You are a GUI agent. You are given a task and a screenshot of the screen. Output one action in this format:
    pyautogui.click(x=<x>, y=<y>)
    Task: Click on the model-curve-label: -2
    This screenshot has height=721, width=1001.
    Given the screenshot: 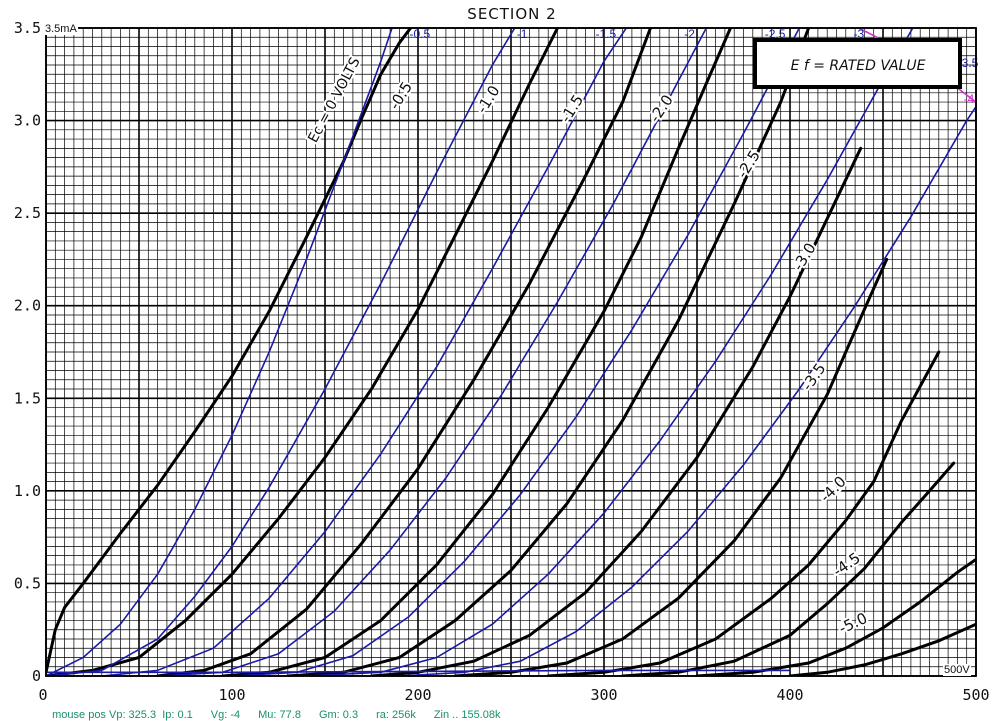 What is the action you would take?
    pyautogui.click(x=689, y=34)
    